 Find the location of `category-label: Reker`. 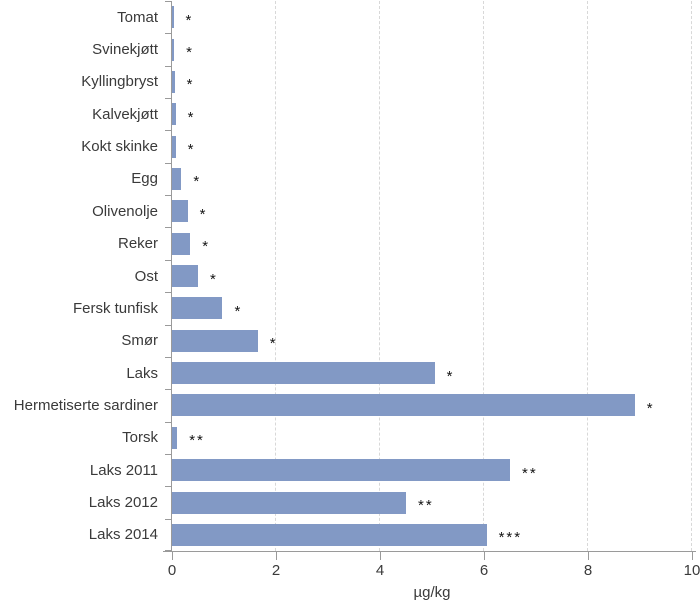

category-label: Reker is located at coordinates (137, 244).